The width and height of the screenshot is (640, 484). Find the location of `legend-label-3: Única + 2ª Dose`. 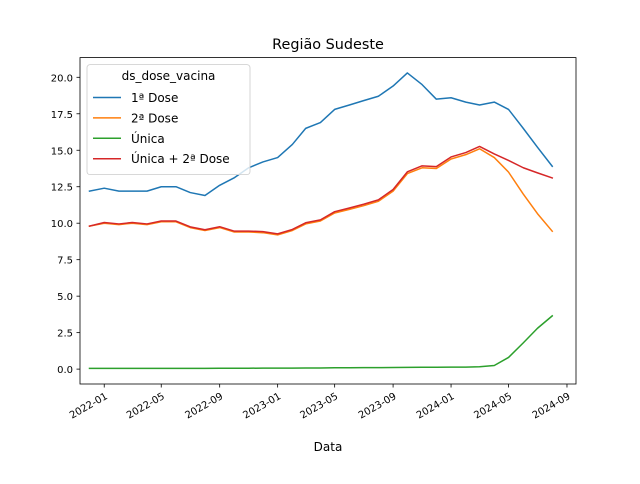

legend-label-3: Única + 2ª Dose is located at coordinates (180, 158).